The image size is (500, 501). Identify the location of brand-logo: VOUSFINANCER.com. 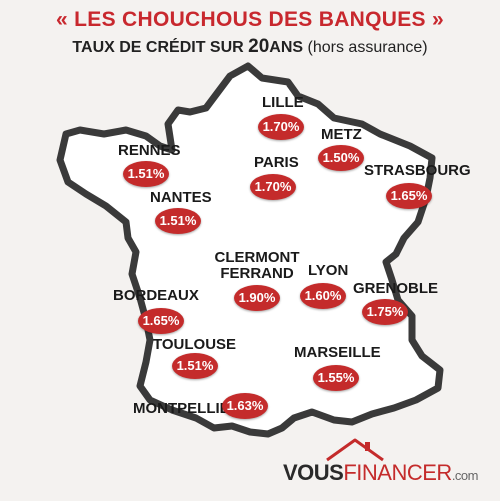
(380, 473).